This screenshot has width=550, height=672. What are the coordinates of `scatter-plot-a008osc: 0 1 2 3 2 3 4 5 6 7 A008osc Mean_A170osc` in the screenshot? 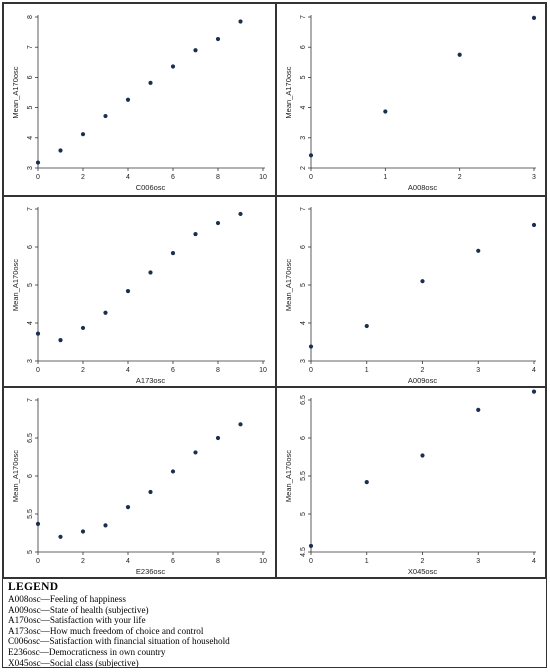 It's located at (410, 103).